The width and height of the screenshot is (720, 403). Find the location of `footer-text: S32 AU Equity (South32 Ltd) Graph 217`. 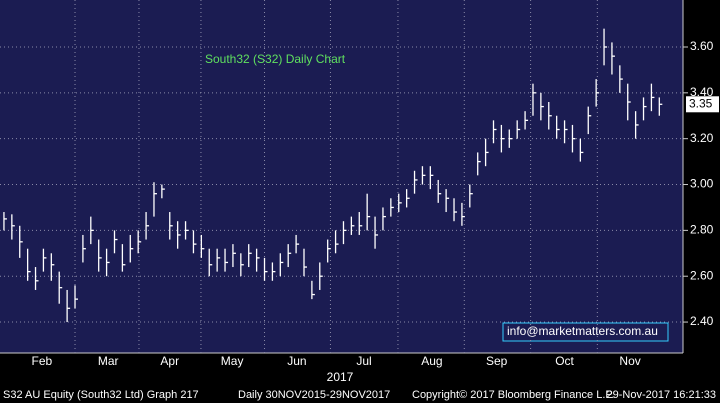

footer-text: S32 AU Equity (South32 Ltd) Graph 217 is located at coordinates (101, 395).